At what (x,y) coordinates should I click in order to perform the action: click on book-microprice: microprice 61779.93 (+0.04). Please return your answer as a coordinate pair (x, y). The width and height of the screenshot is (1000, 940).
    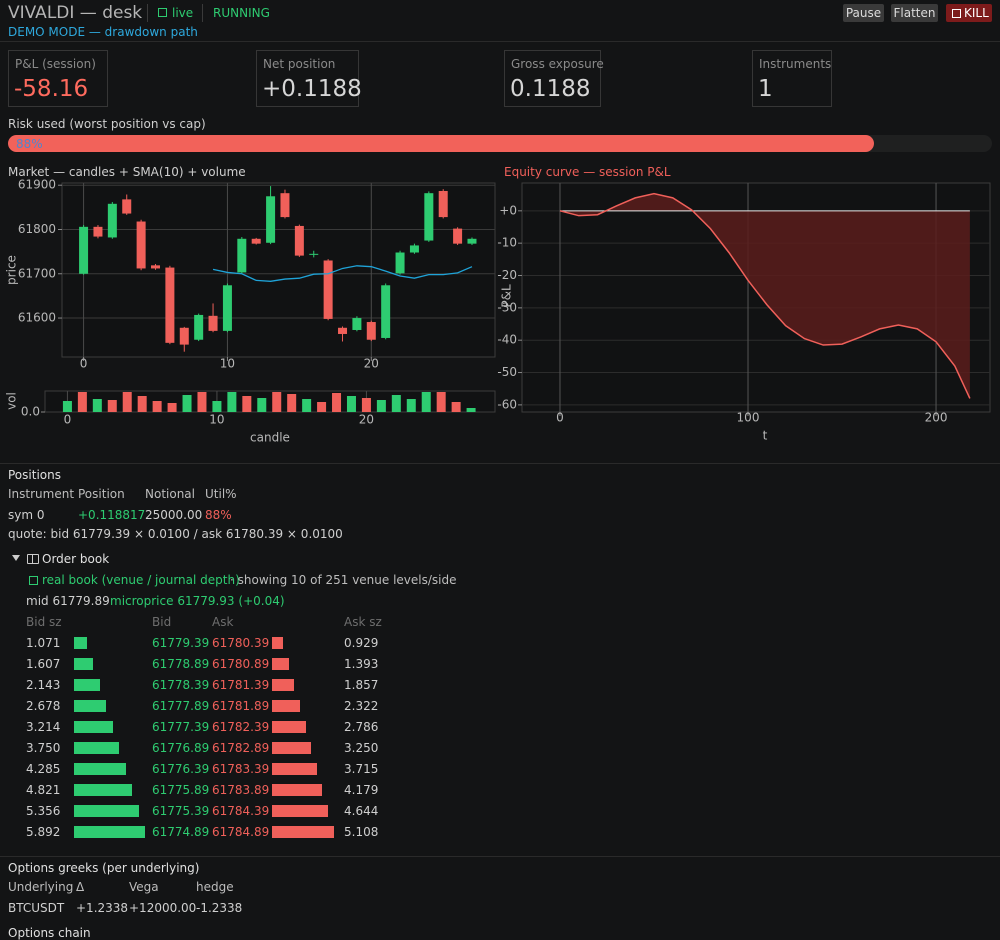
    Looking at the image, I should click on (197, 601).